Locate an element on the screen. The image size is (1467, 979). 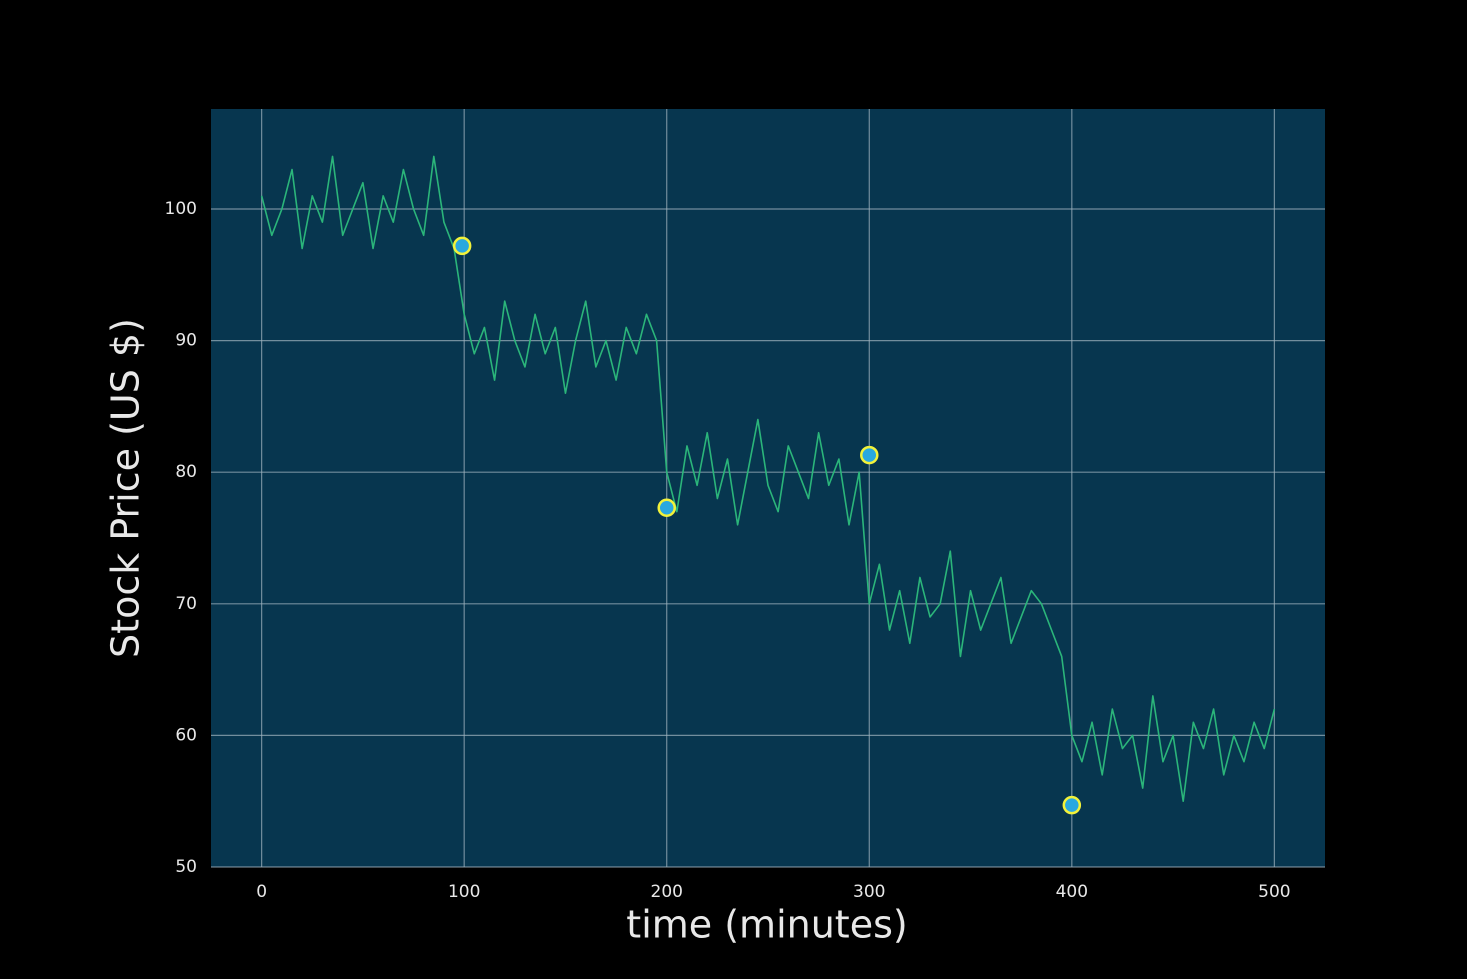
y-tick-label: 90 is located at coordinates (186, 341).